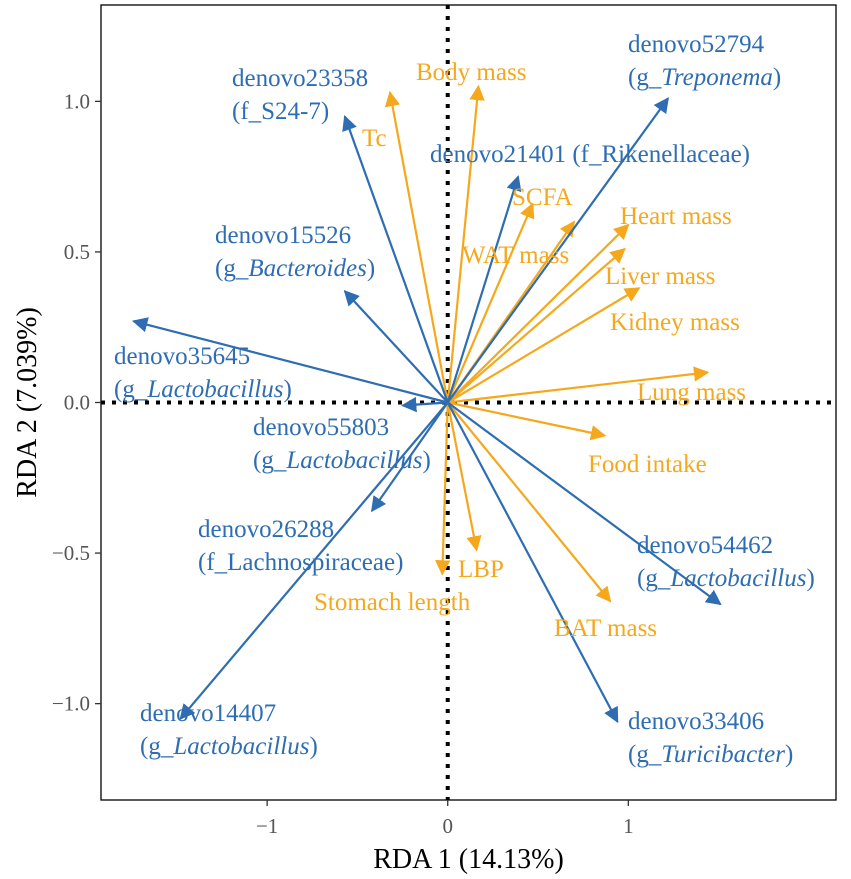 The height and width of the screenshot is (879, 851). What do you see at coordinates (628, 826) in the screenshot?
I see `x-tick-label: 1` at bounding box center [628, 826].